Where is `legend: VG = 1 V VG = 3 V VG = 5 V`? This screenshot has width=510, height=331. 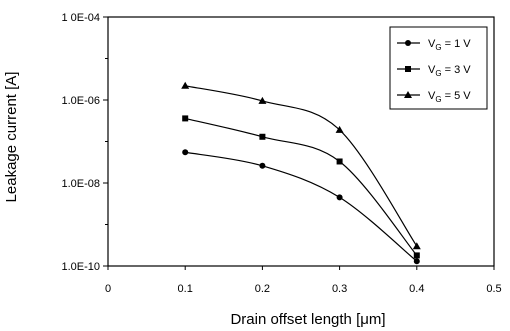 legend: VG = 1 V VG = 3 V VG = 5 V is located at coordinates (438, 68).